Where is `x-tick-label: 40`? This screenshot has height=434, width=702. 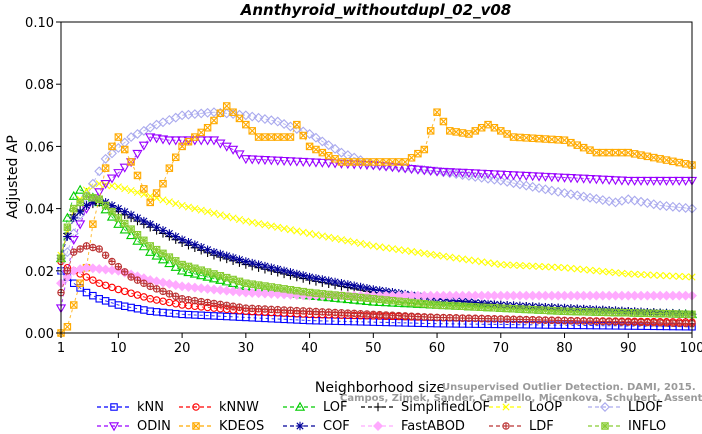 x-tick-label: 40 is located at coordinates (309, 348).